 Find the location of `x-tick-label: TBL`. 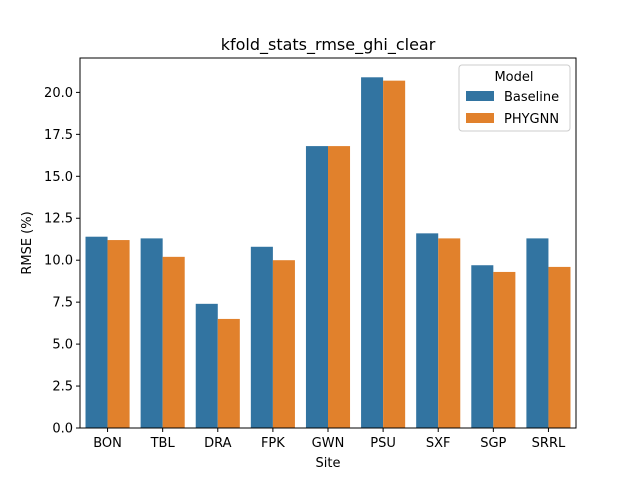

x-tick-label: TBL is located at coordinates (163, 443).